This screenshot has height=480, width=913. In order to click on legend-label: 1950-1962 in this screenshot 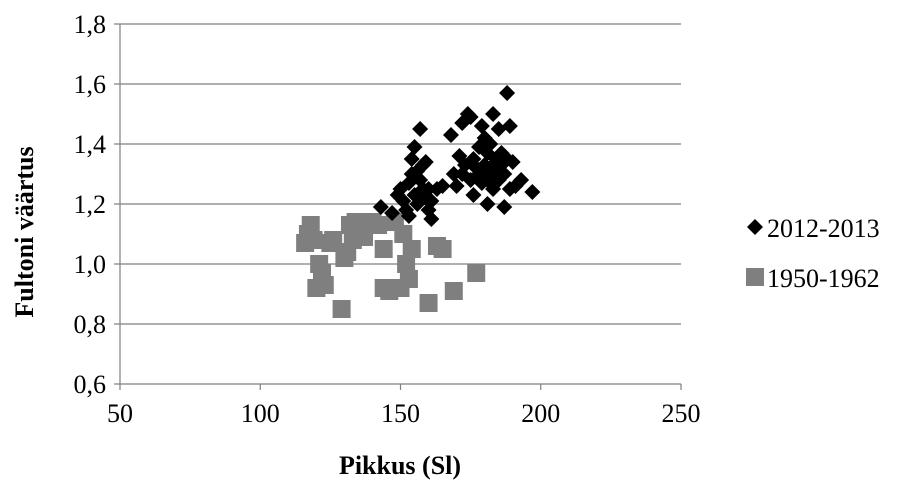, I will do `click(823, 278)`.